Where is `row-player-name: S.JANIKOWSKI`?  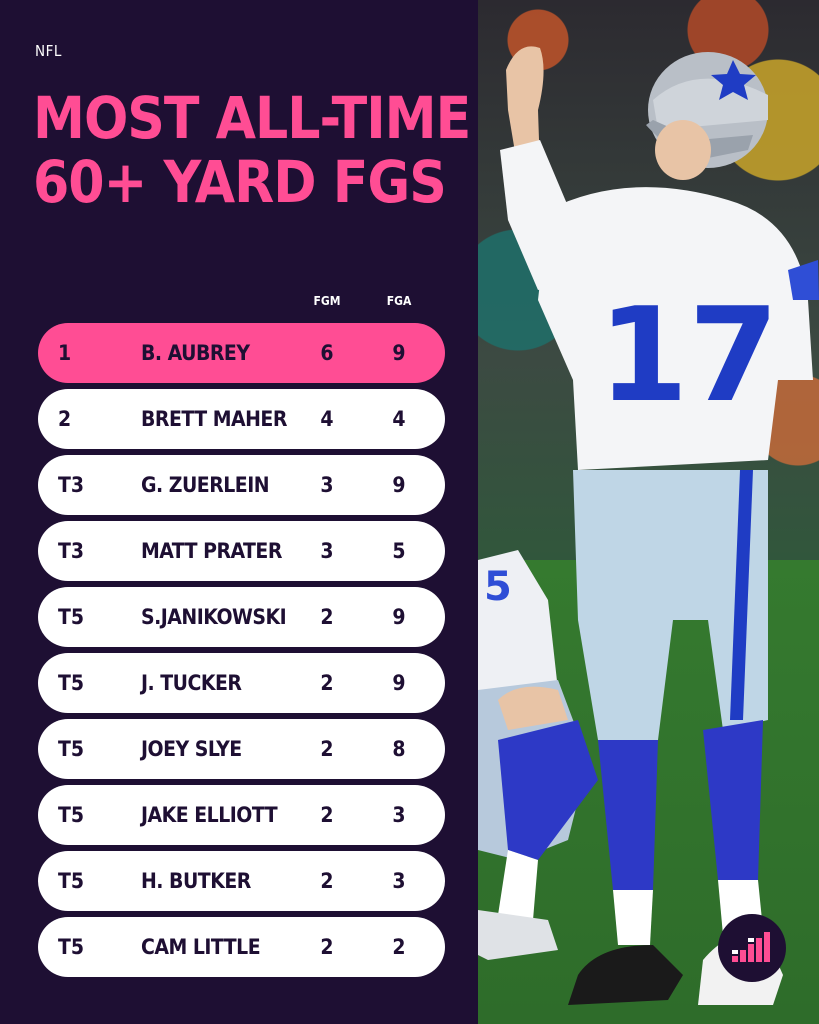
row-player-name: S.JANIKOWSKI is located at coordinates (214, 617).